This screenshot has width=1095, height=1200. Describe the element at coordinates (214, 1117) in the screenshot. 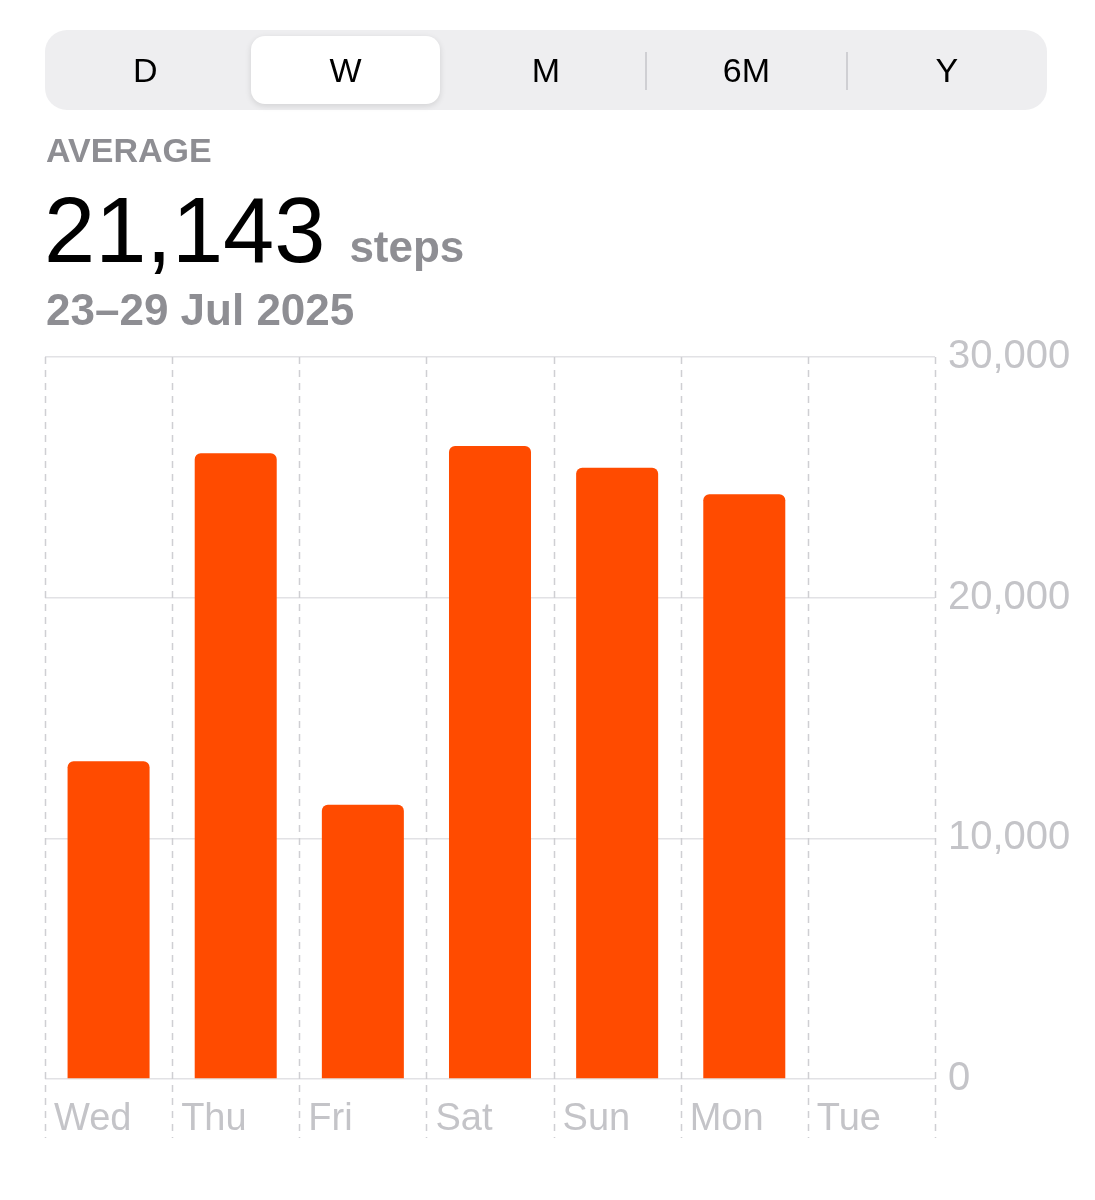

I see `x-tick-label: Thu` at that location.